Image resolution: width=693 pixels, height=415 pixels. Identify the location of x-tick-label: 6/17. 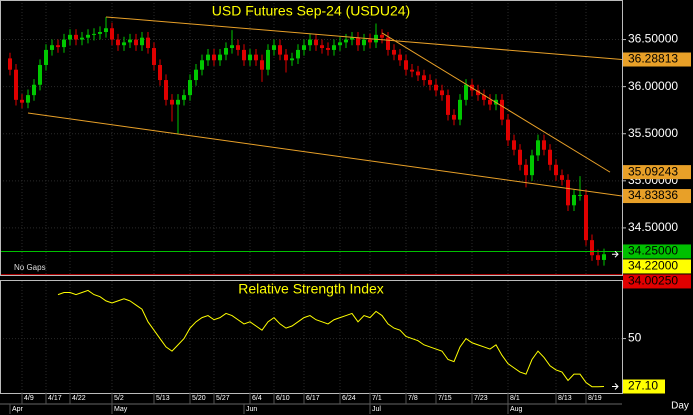
(313, 398).